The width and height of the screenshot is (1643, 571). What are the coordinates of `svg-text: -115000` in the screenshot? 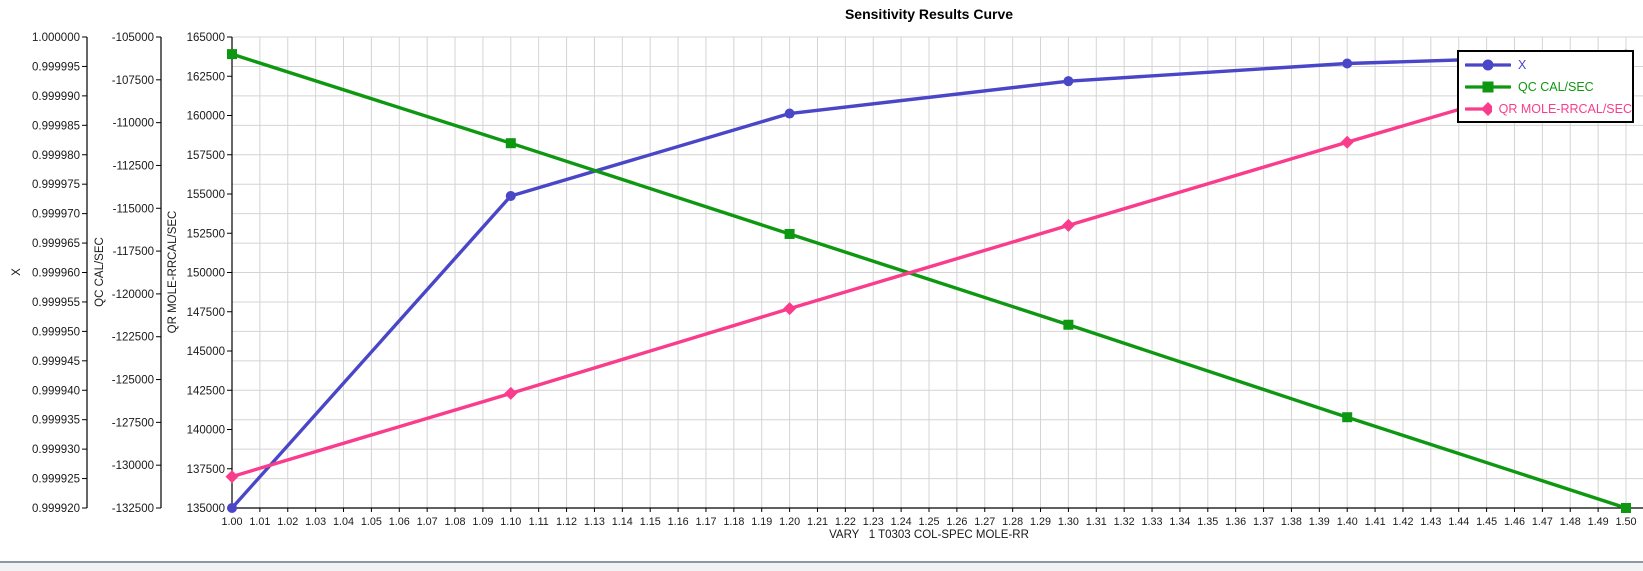 It's located at (133, 209).